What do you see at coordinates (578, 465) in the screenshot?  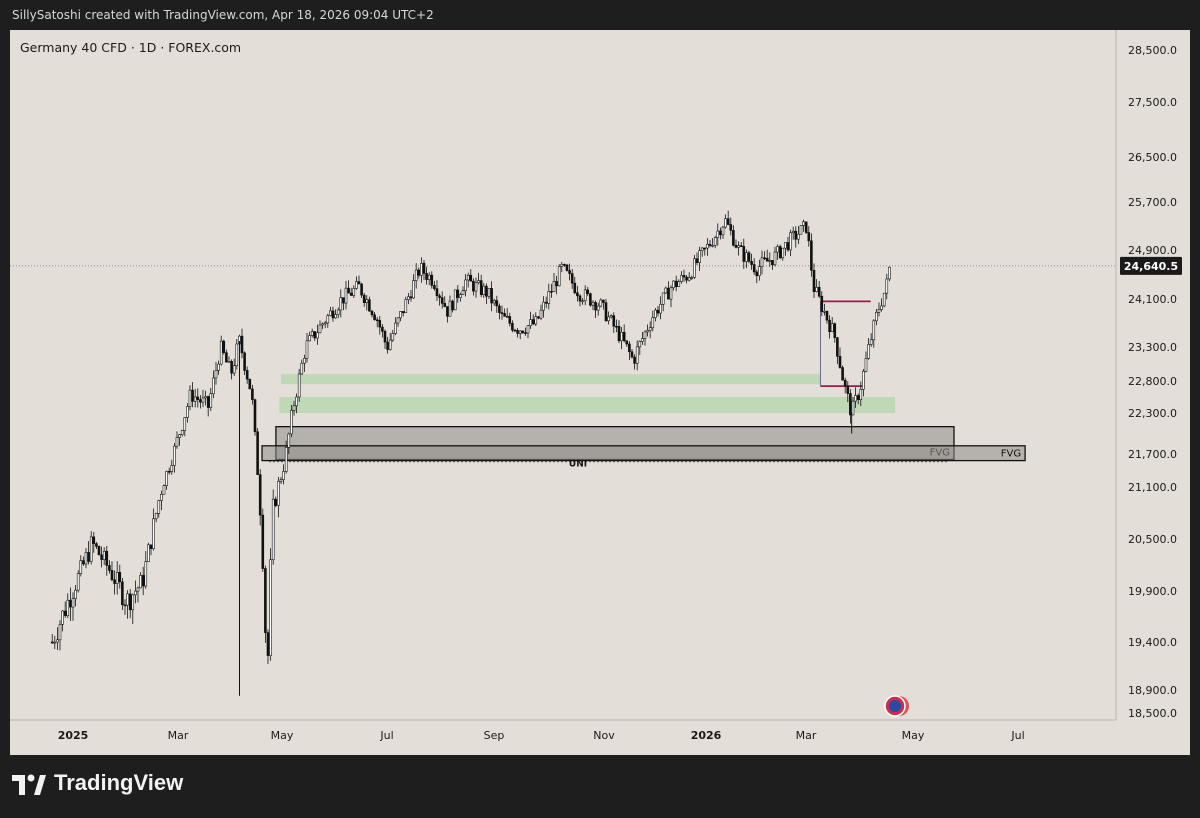 I see `uni-label: UNI` at bounding box center [578, 465].